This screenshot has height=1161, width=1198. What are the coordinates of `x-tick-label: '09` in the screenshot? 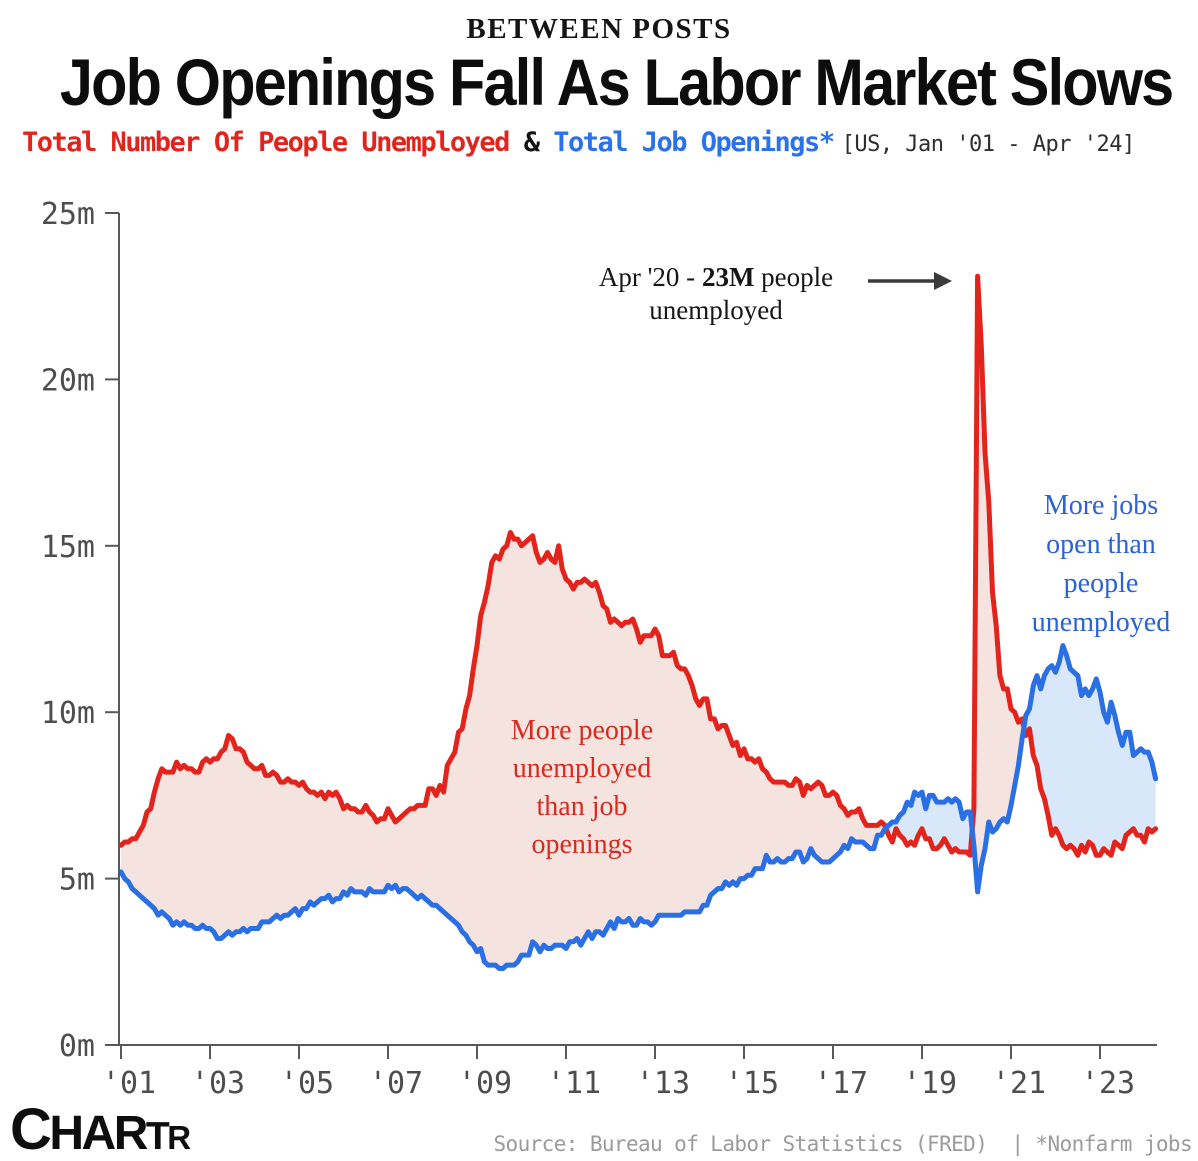 It's located at (485, 1083).